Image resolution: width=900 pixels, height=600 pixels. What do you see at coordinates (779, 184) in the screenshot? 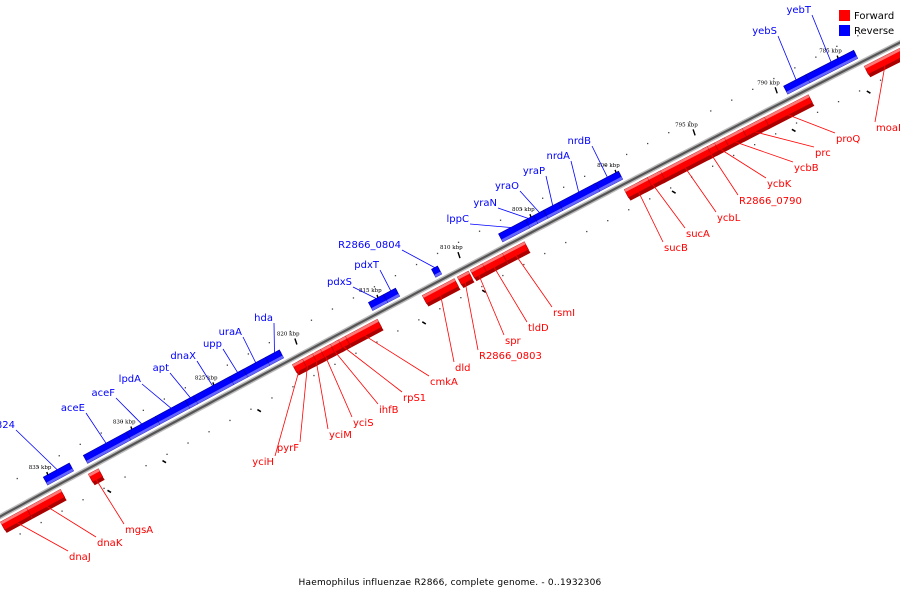
I see `forward-gene-4-label: ycbK` at bounding box center [779, 184].